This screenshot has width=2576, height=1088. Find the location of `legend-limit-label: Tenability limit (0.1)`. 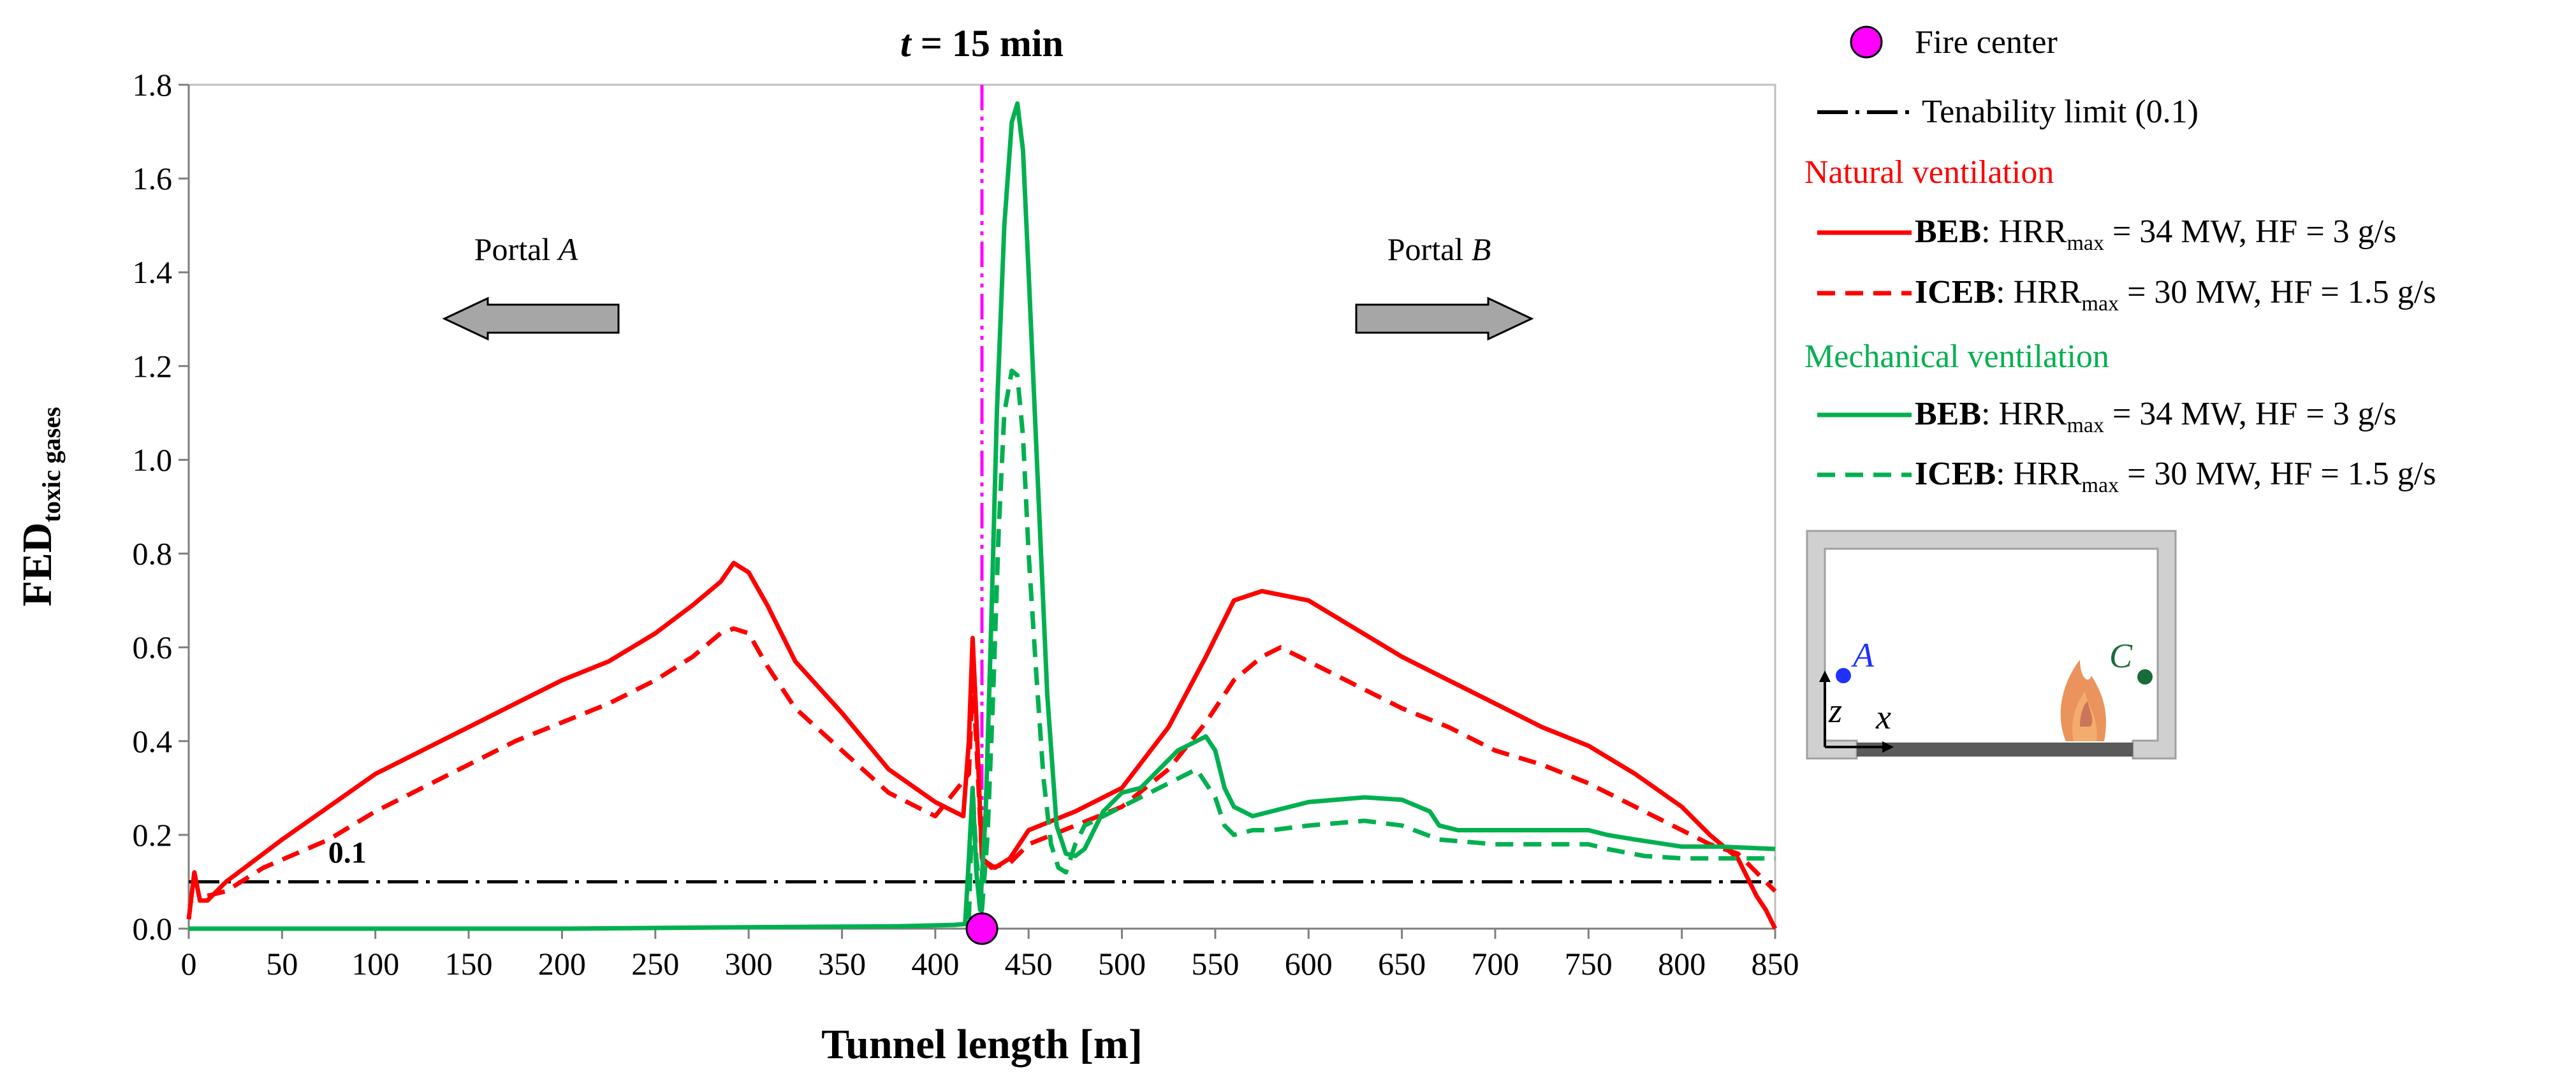

legend-limit-label: Tenability limit (0.1) is located at coordinates (2060, 112).